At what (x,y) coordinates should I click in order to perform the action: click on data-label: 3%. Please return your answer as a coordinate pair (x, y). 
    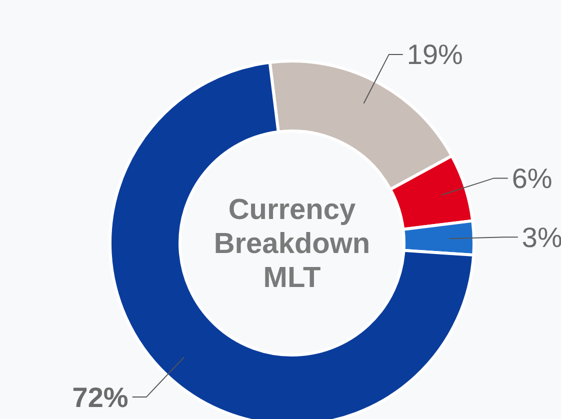
    Looking at the image, I should click on (541, 237).